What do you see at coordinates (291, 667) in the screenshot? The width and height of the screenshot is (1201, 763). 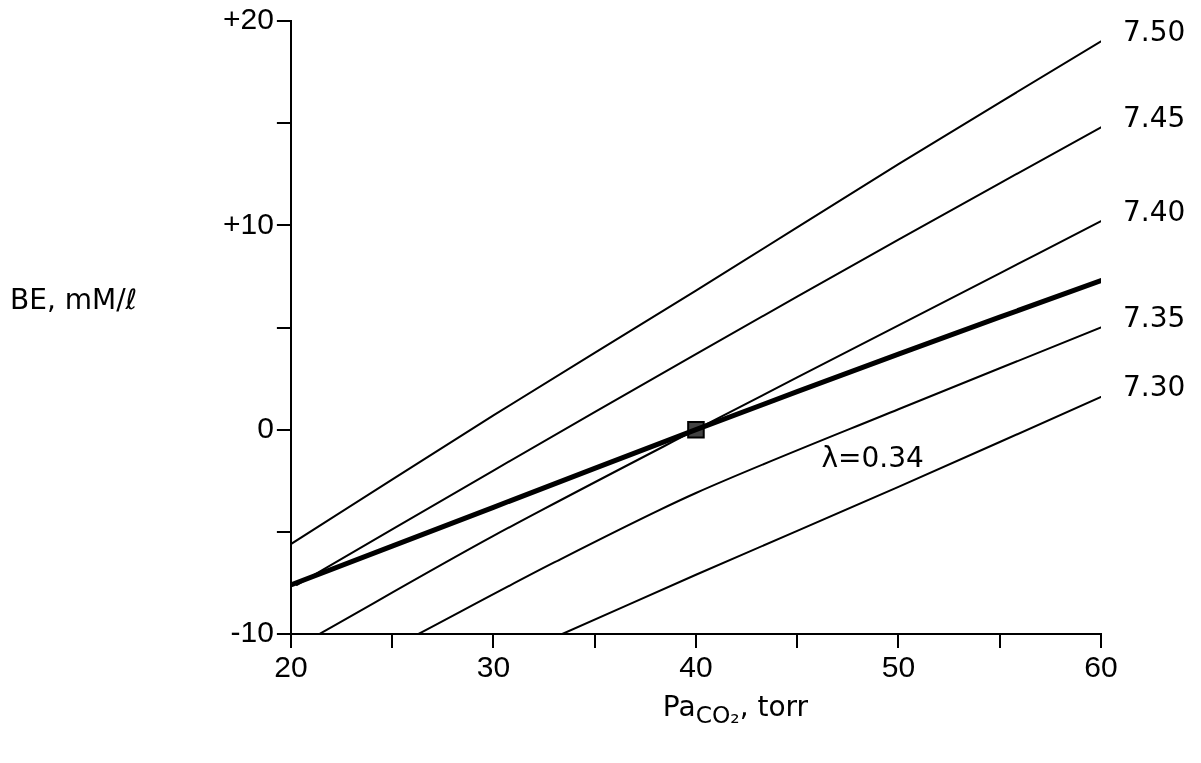 I see `x-tick-label: 20` at bounding box center [291, 667].